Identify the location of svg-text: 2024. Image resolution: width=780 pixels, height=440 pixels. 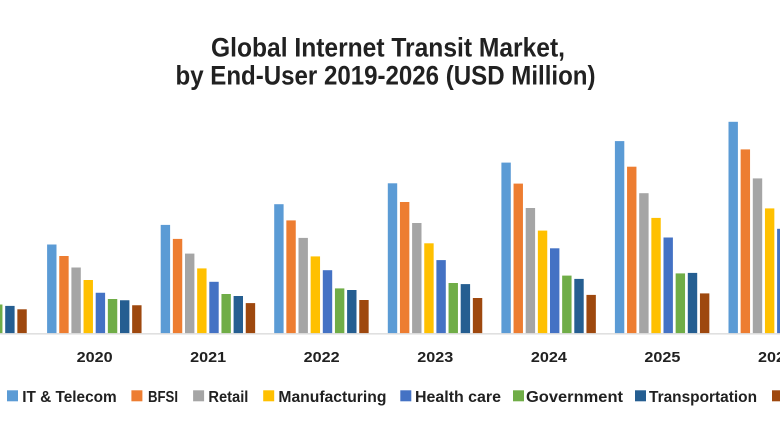
(549, 357).